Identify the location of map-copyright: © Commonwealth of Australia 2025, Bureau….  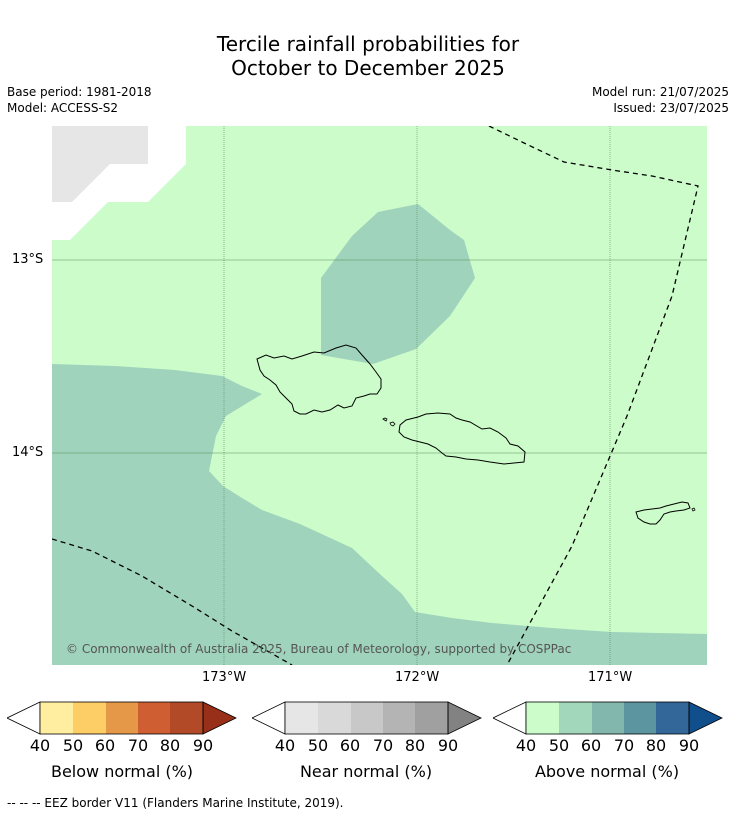
(319, 649).